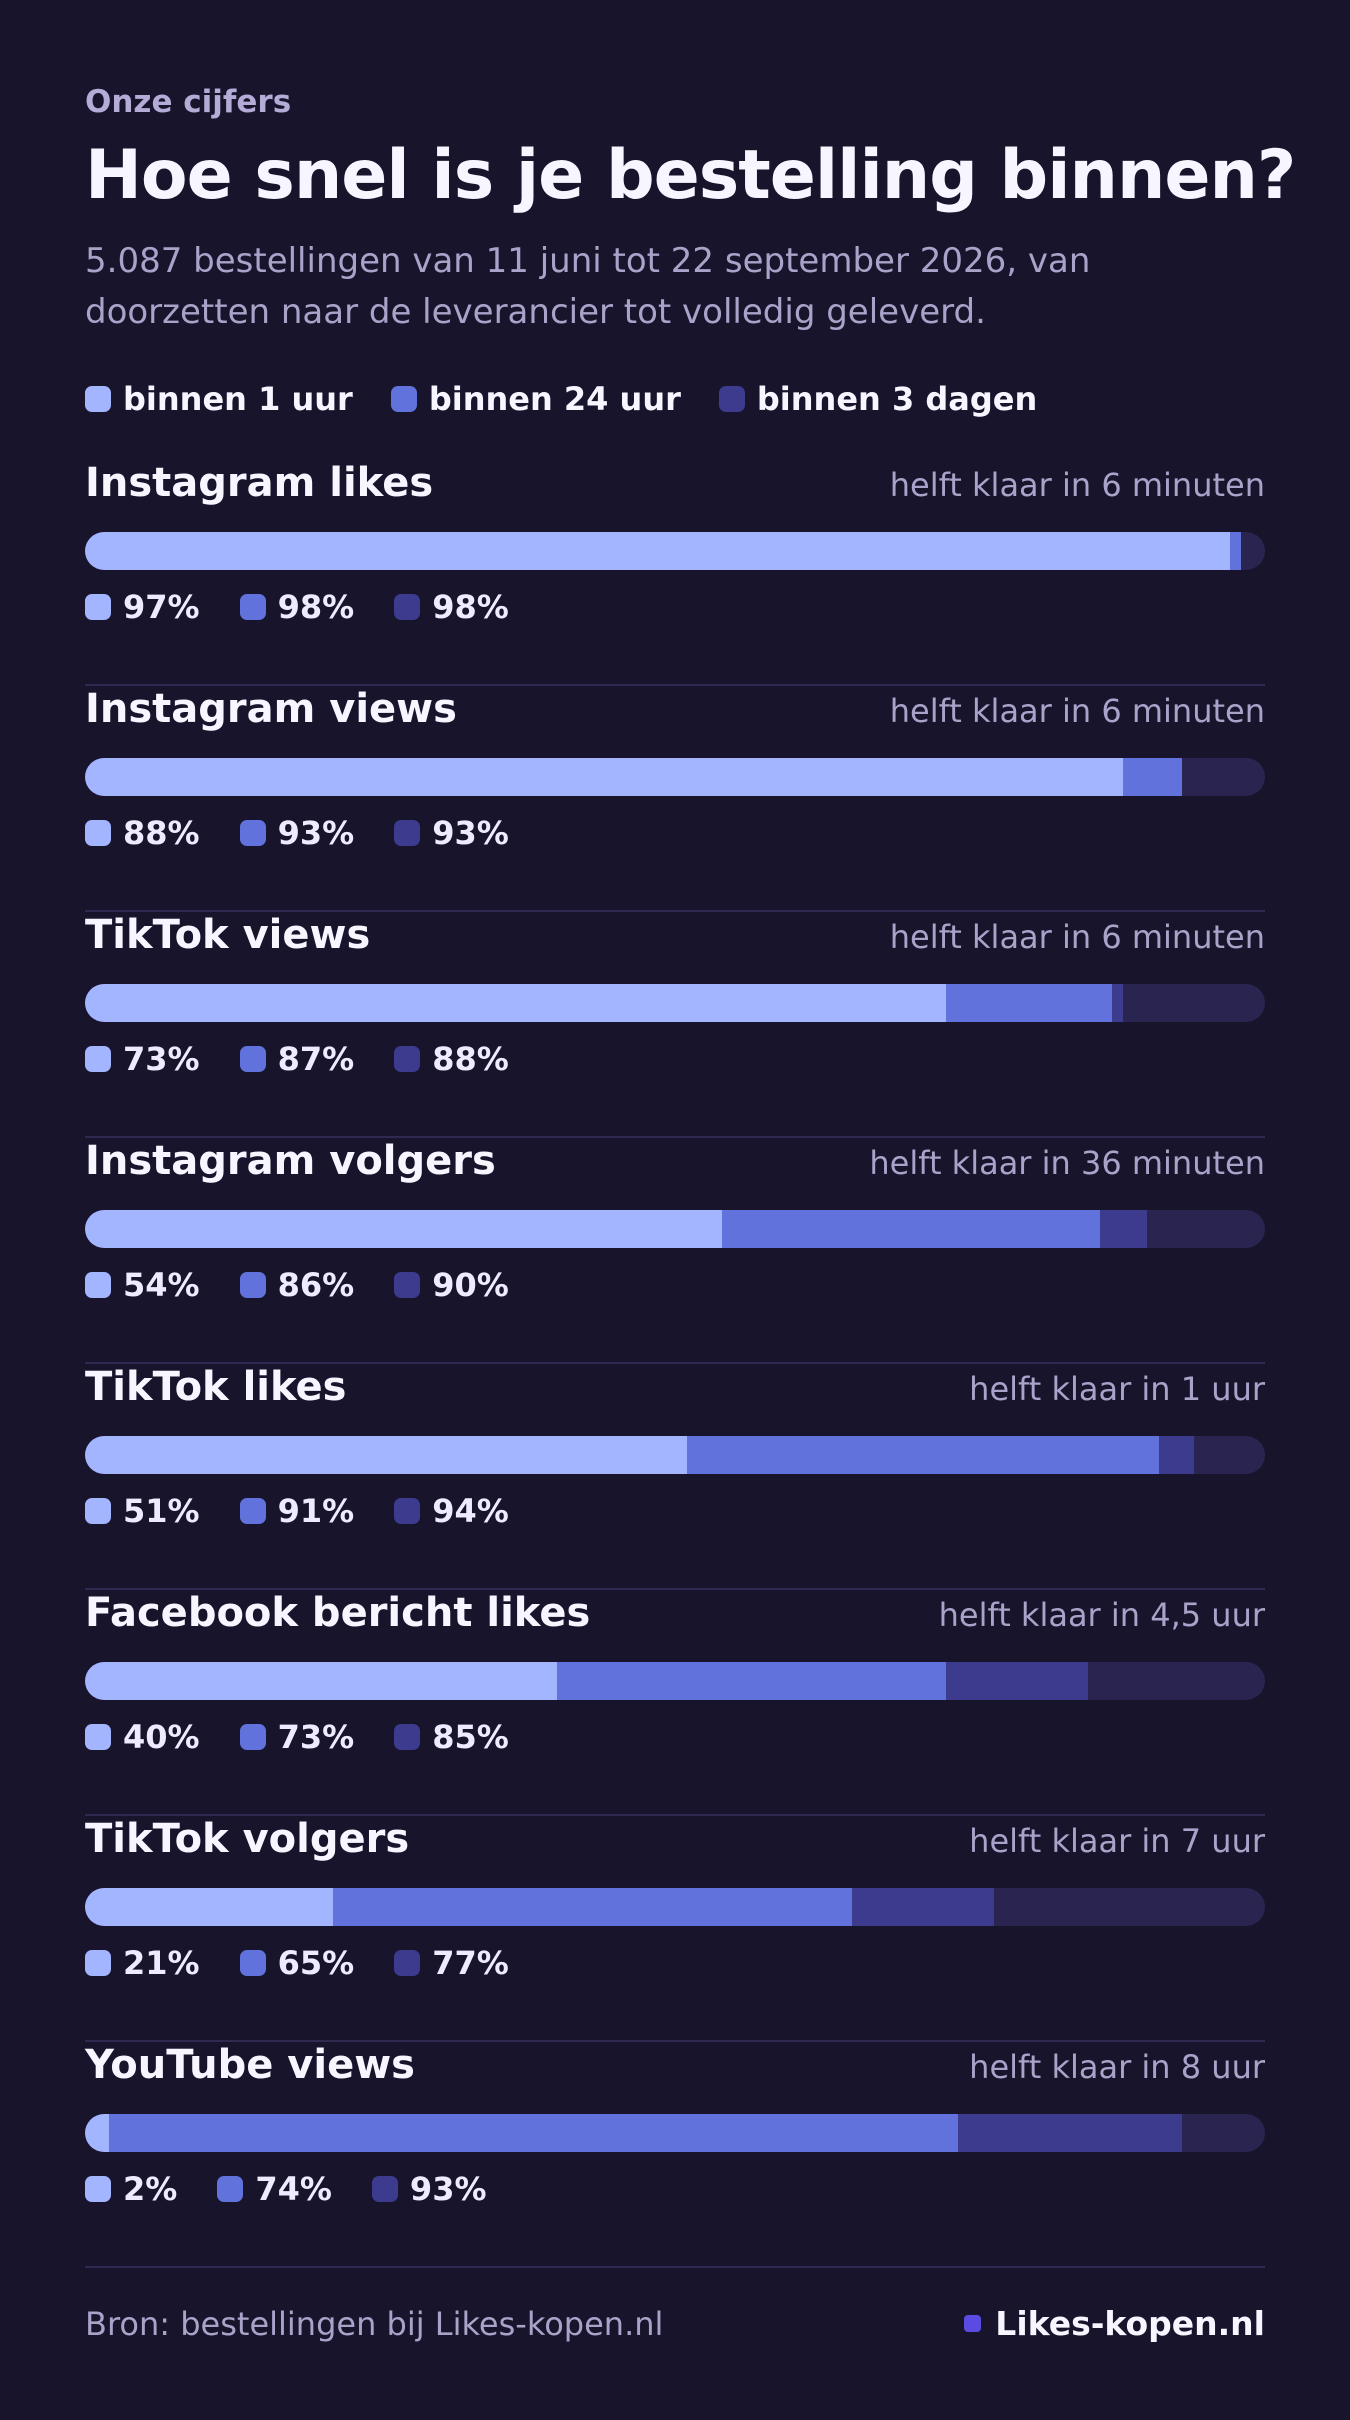 Image resolution: width=1350 pixels, height=2420 pixels. I want to click on row-values: 21% 65% 77%, so click(317, 1963).